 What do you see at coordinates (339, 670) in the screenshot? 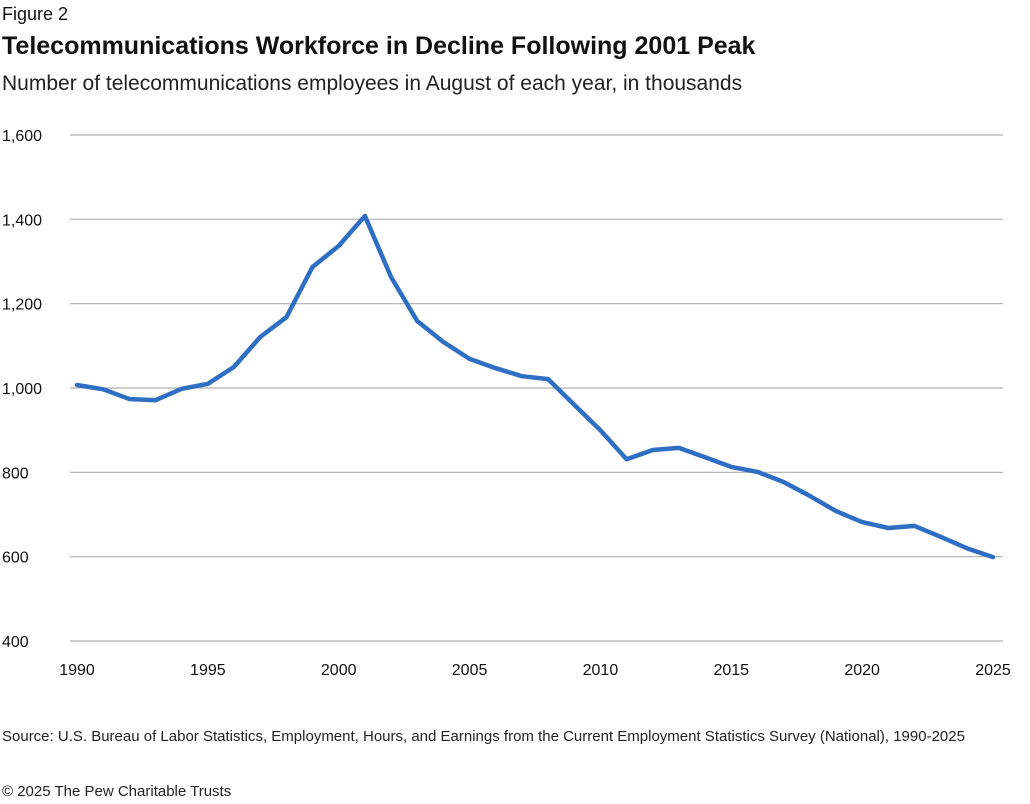
I see `x-tick-label: 2000` at bounding box center [339, 670].